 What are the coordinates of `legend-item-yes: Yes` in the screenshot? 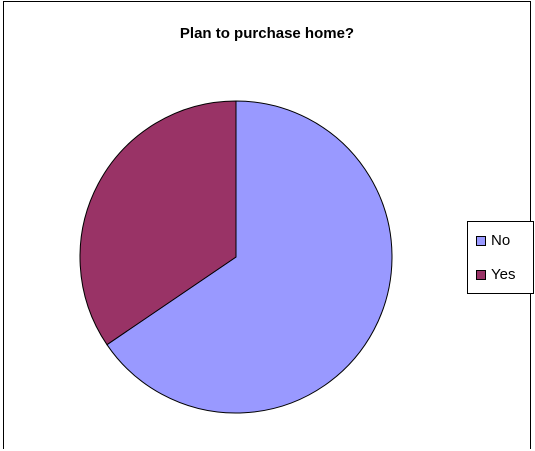 It's located at (495, 274).